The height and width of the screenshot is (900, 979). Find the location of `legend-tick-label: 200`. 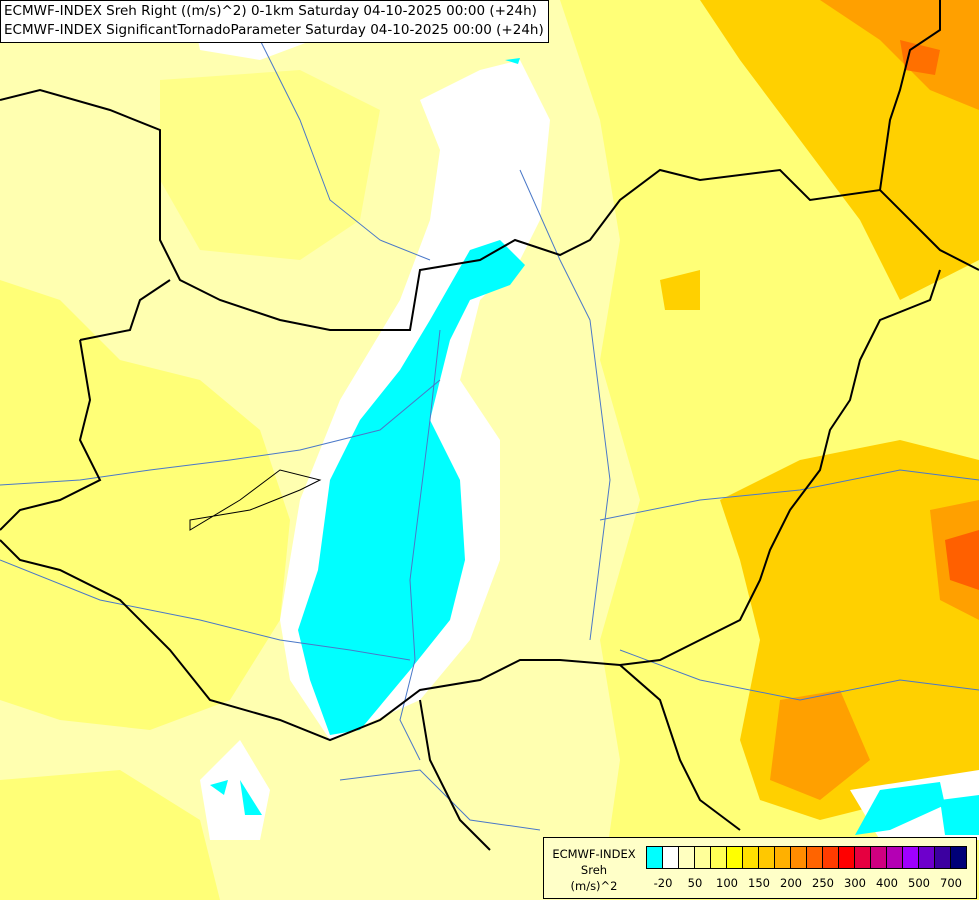

legend-tick-label: 200 is located at coordinates (791, 883).